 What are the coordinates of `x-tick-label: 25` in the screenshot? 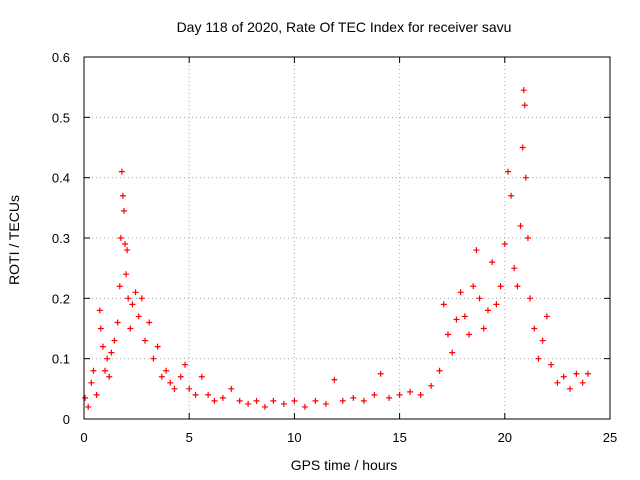 It's located at (610, 437).